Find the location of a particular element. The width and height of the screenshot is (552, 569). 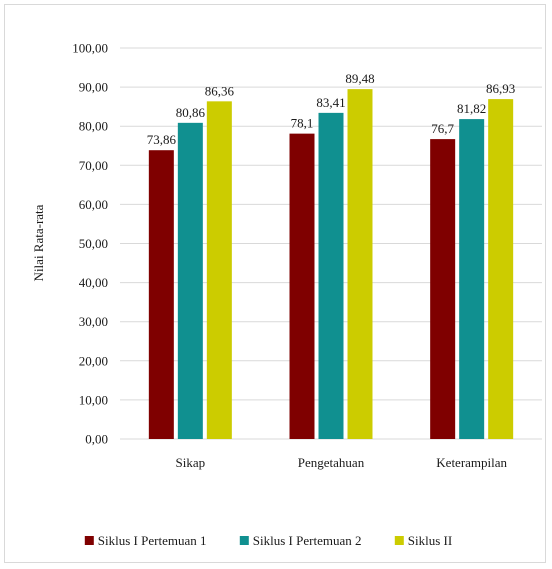

y-tick-label: 60,00 is located at coordinates (93, 204).